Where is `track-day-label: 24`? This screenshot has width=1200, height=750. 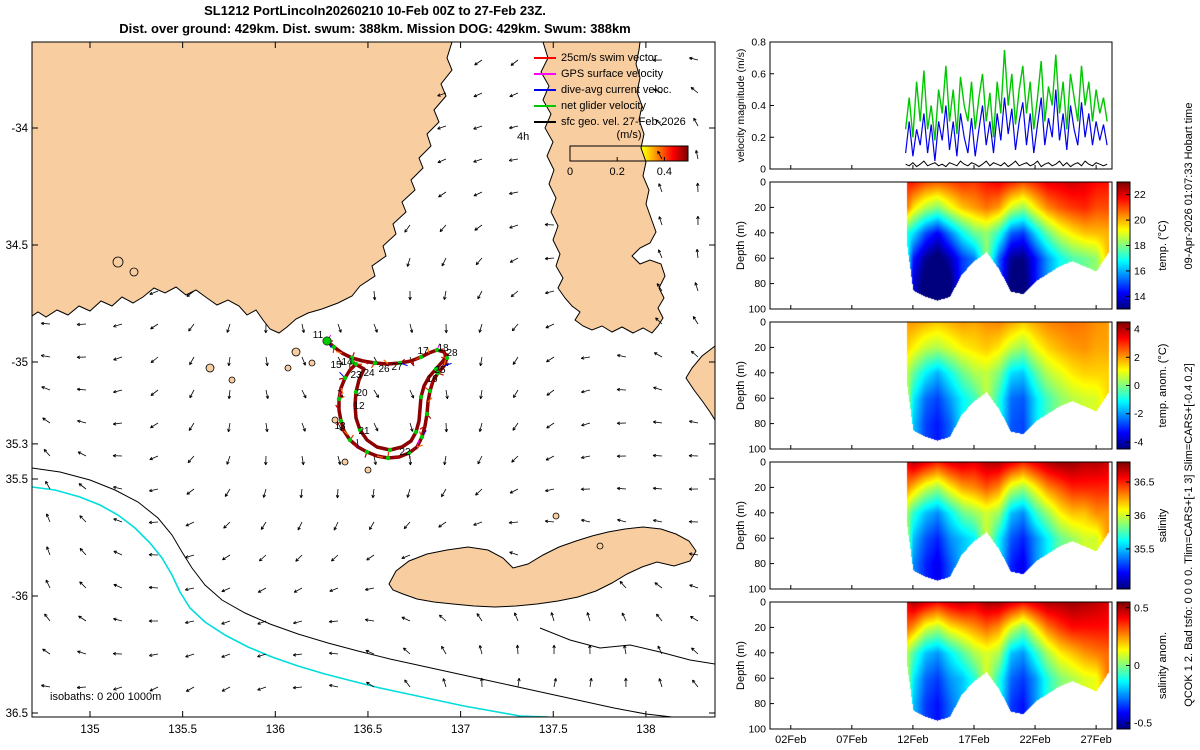
track-day-label: 24 is located at coordinates (369, 373).